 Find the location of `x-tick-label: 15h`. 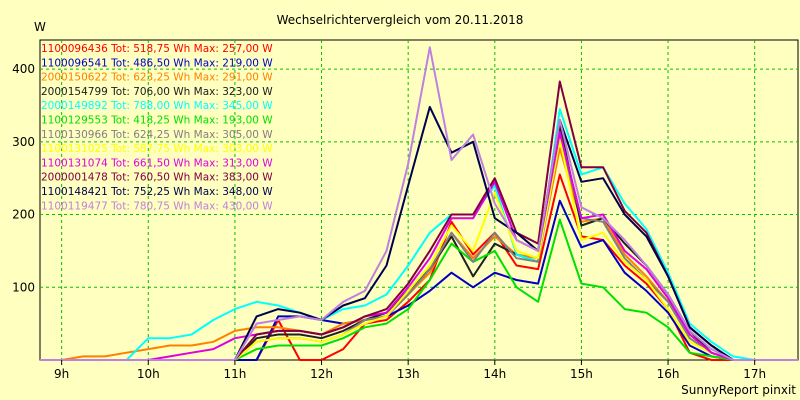

x-tick-label: 15h is located at coordinates (581, 374).